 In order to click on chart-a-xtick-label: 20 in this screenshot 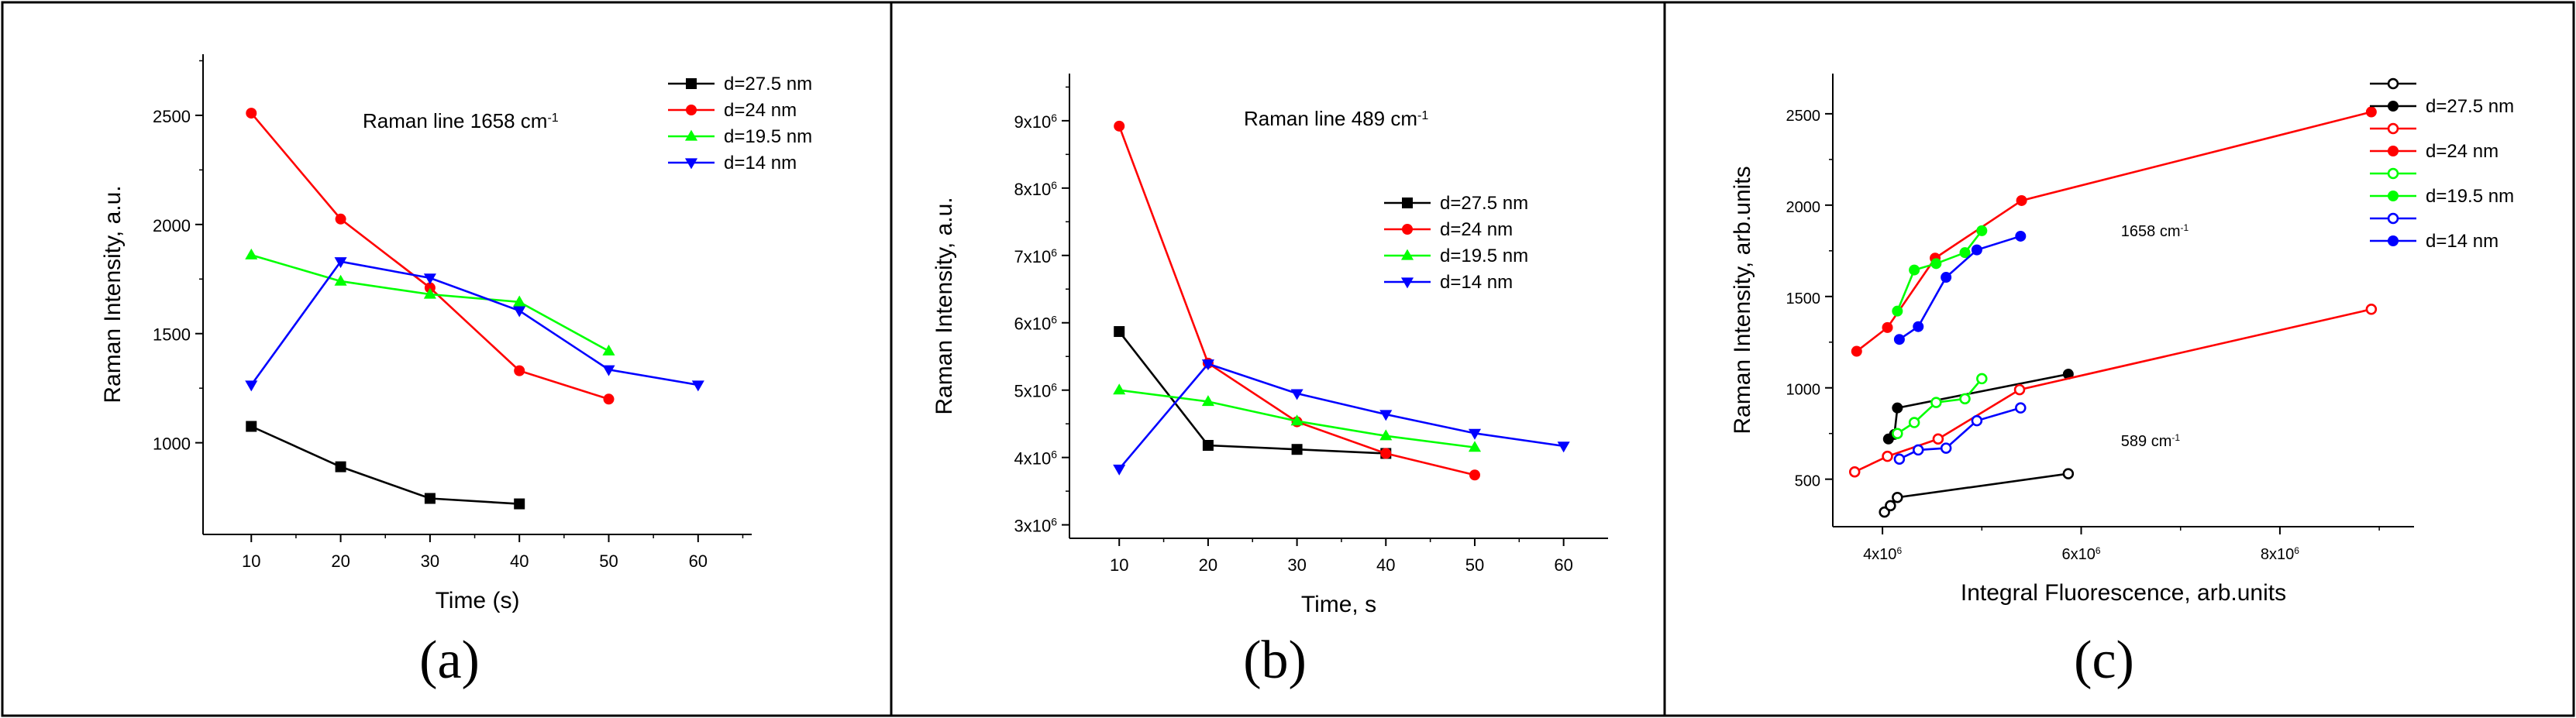, I will do `click(340, 561)`.